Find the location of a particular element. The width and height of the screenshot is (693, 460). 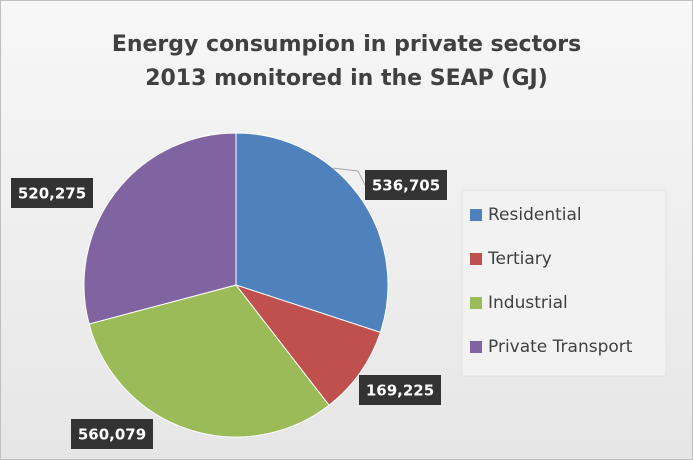

data-label: 560,079 is located at coordinates (112, 435).